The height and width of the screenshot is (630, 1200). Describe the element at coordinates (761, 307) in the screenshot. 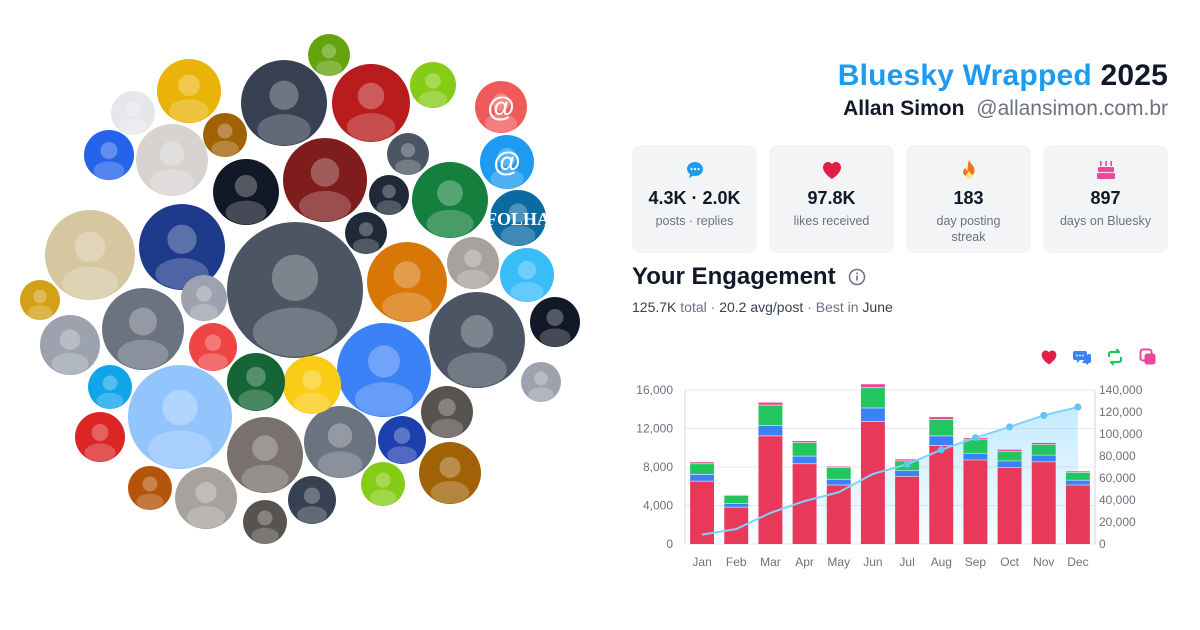

I see `engagement-avg: 20.2 avg/post` at that location.